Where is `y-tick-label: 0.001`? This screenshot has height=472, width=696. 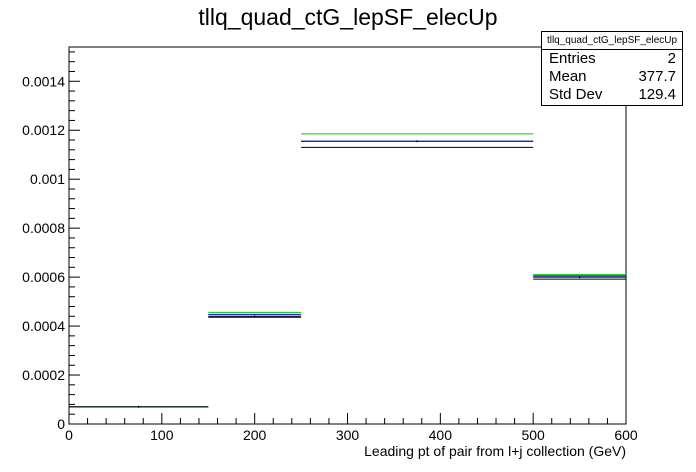
y-tick-label: 0.001 is located at coordinates (47, 179).